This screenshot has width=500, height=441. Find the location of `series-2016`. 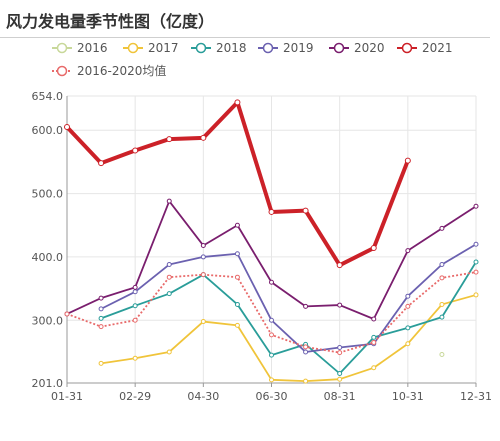

series-2016 is located at coordinates (442, 354).